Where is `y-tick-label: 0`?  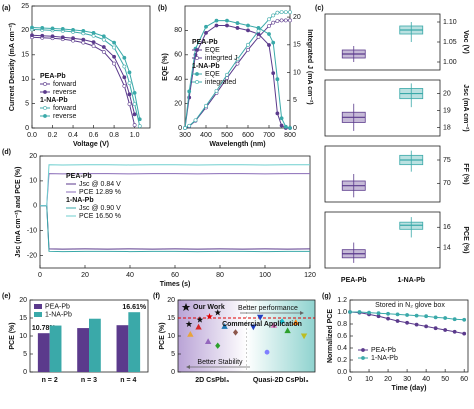
y-tick-label: 0 is located at coordinates (27, 128).